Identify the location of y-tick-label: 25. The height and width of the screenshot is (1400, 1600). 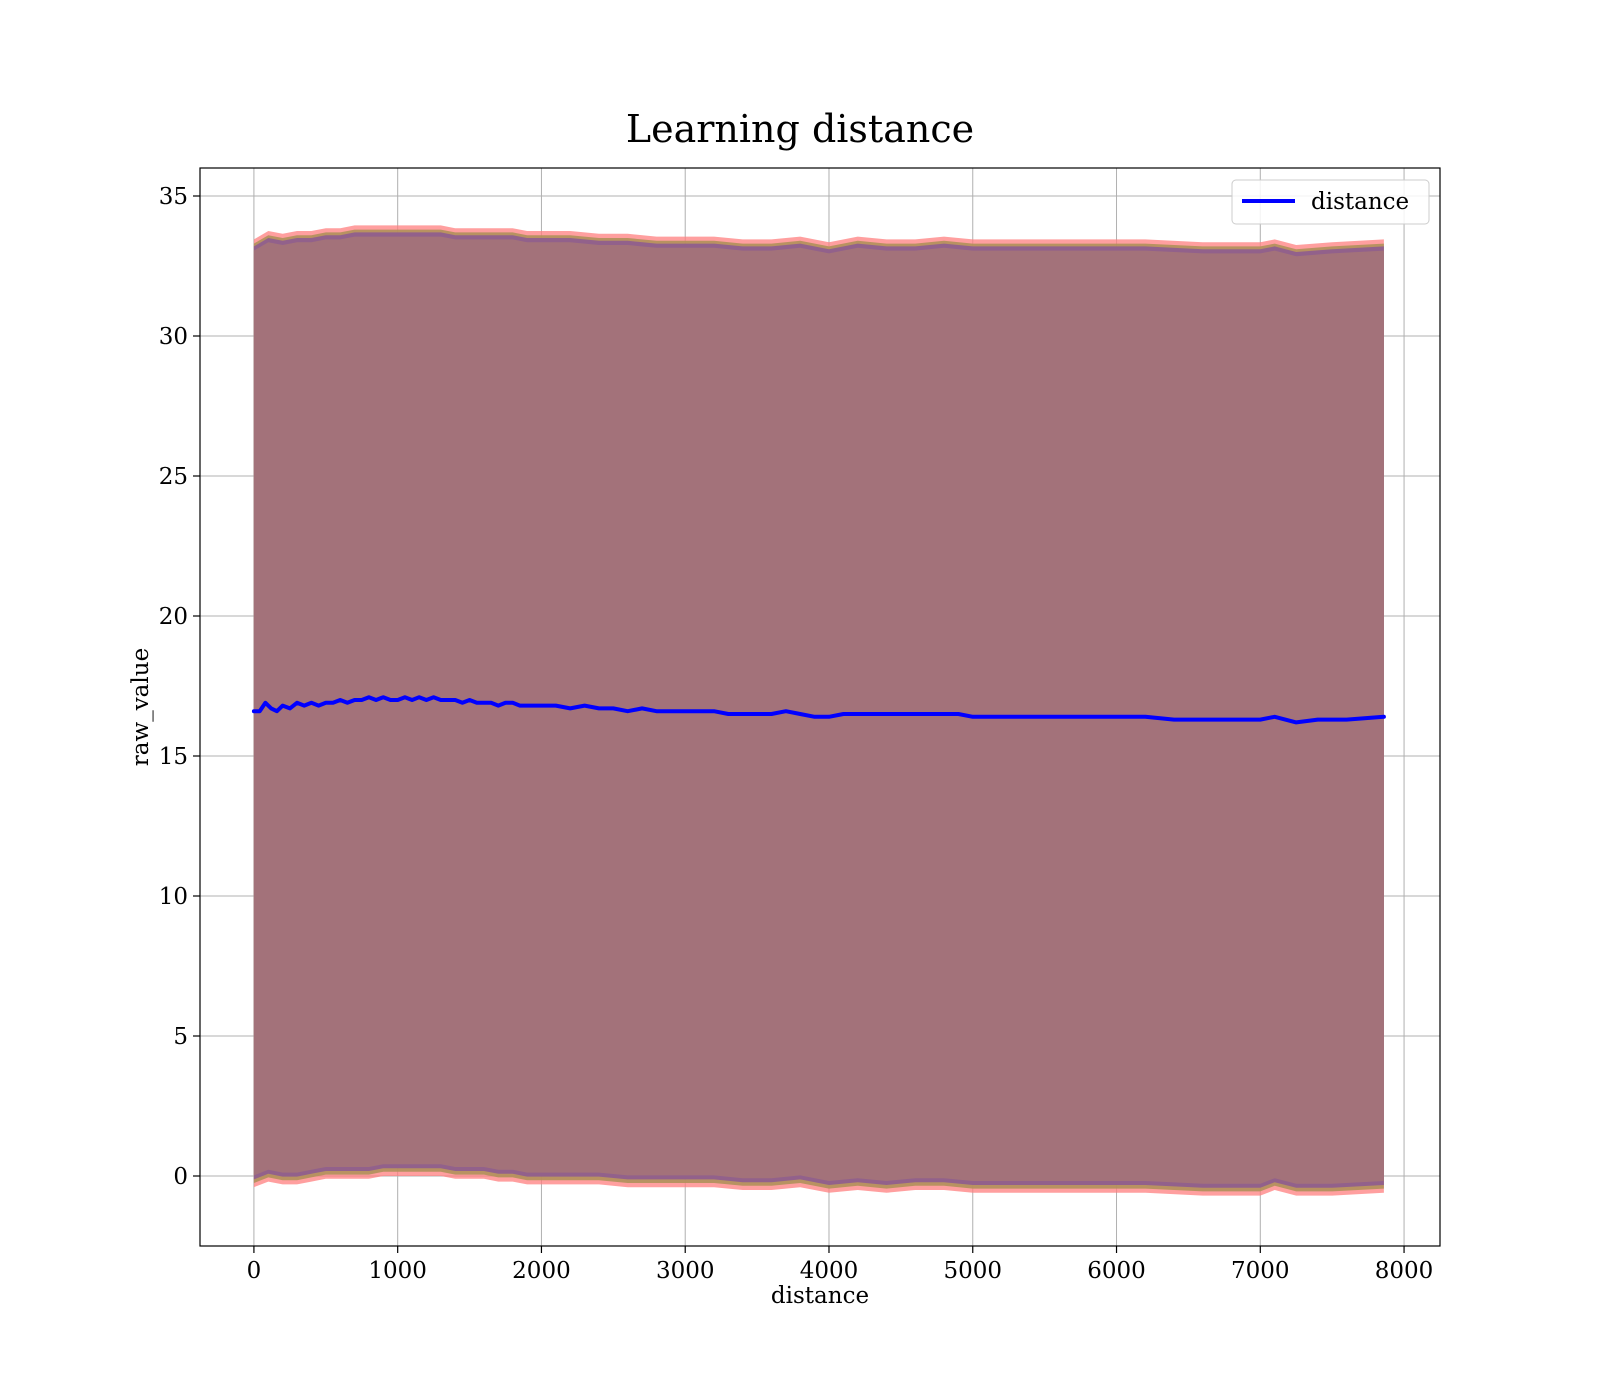
(173, 477).